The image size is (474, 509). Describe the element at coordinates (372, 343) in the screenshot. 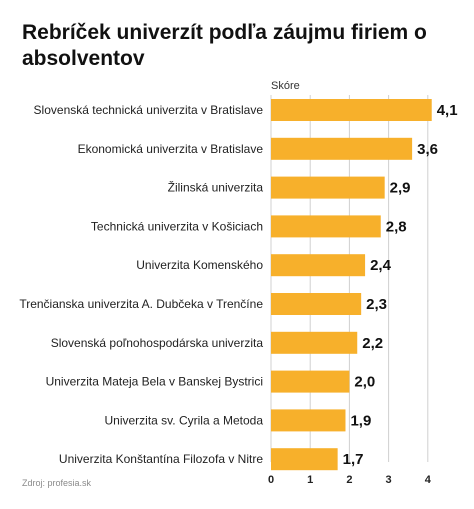

I see `value-label: 2,2` at that location.